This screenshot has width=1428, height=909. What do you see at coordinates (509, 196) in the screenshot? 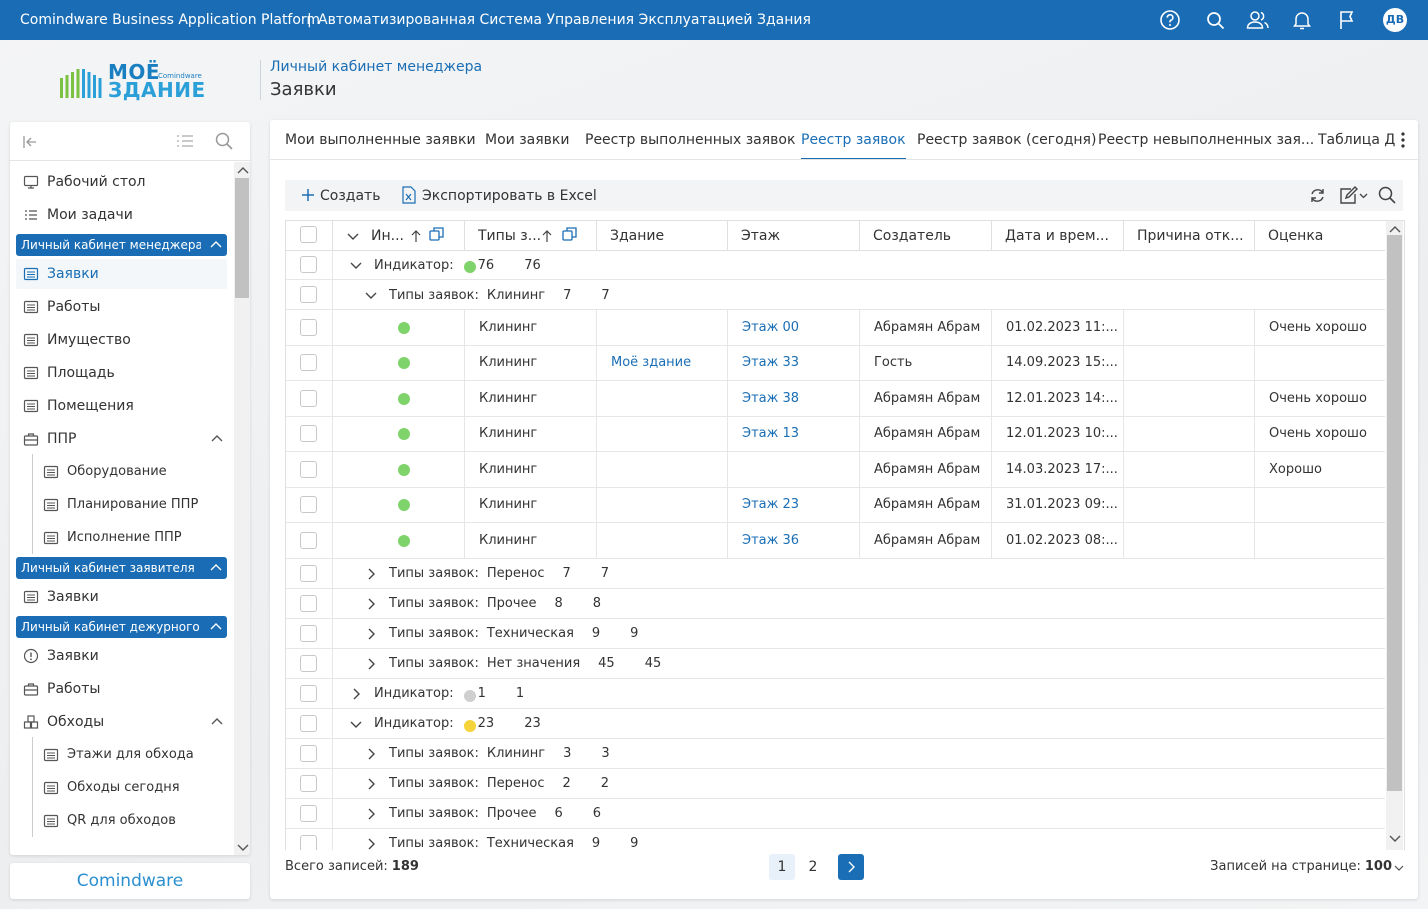
I see `export-button: Экспортировать в Excel` at bounding box center [509, 196].